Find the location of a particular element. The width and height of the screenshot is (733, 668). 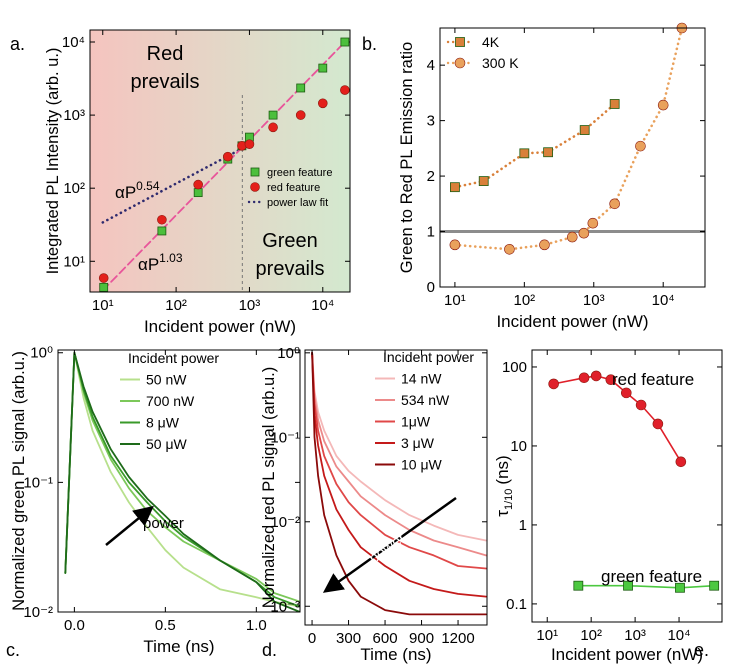

y-tick-label: 4 is located at coordinates (431, 65).